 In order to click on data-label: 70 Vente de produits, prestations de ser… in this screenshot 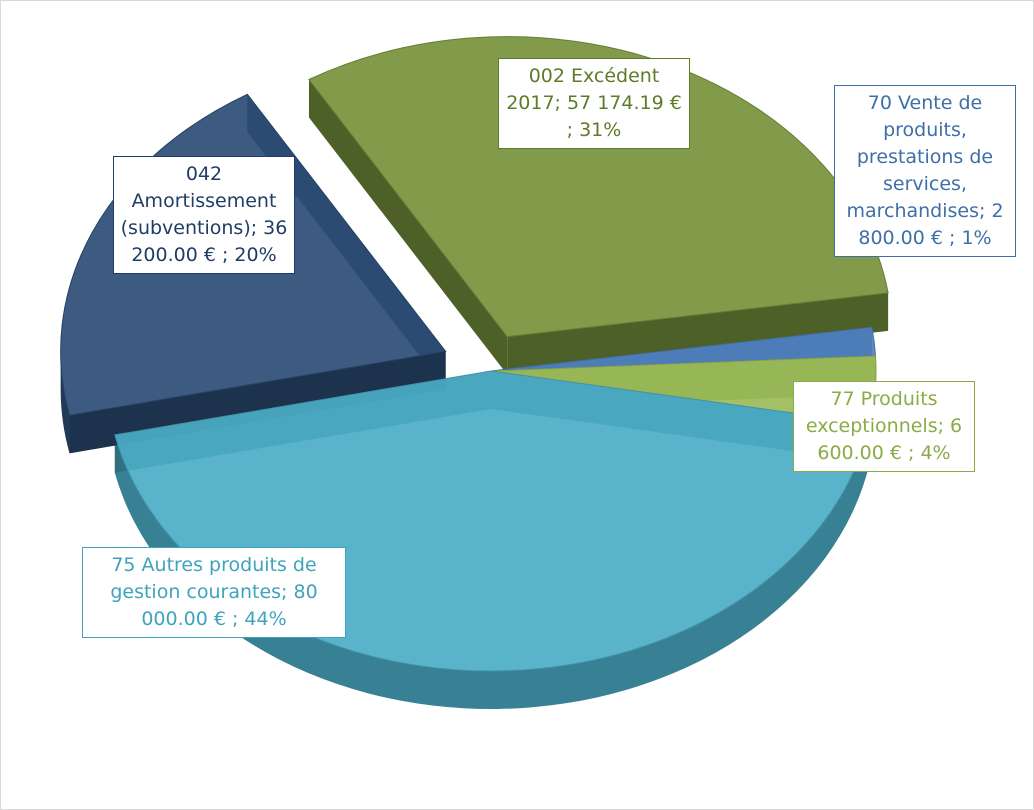, I will do `click(925, 171)`.